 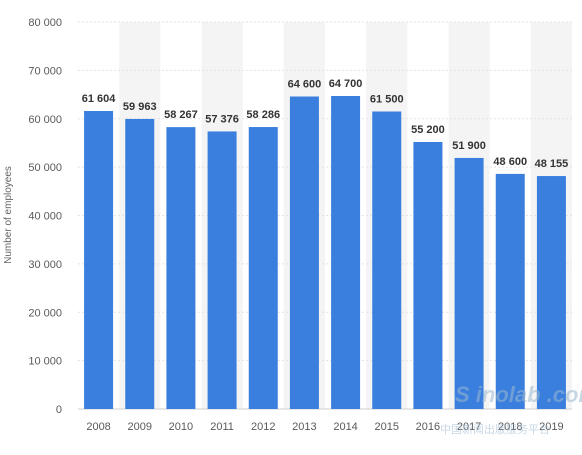 What do you see at coordinates (45, 265) in the screenshot?
I see `y-tick-label: 30 000` at bounding box center [45, 265].